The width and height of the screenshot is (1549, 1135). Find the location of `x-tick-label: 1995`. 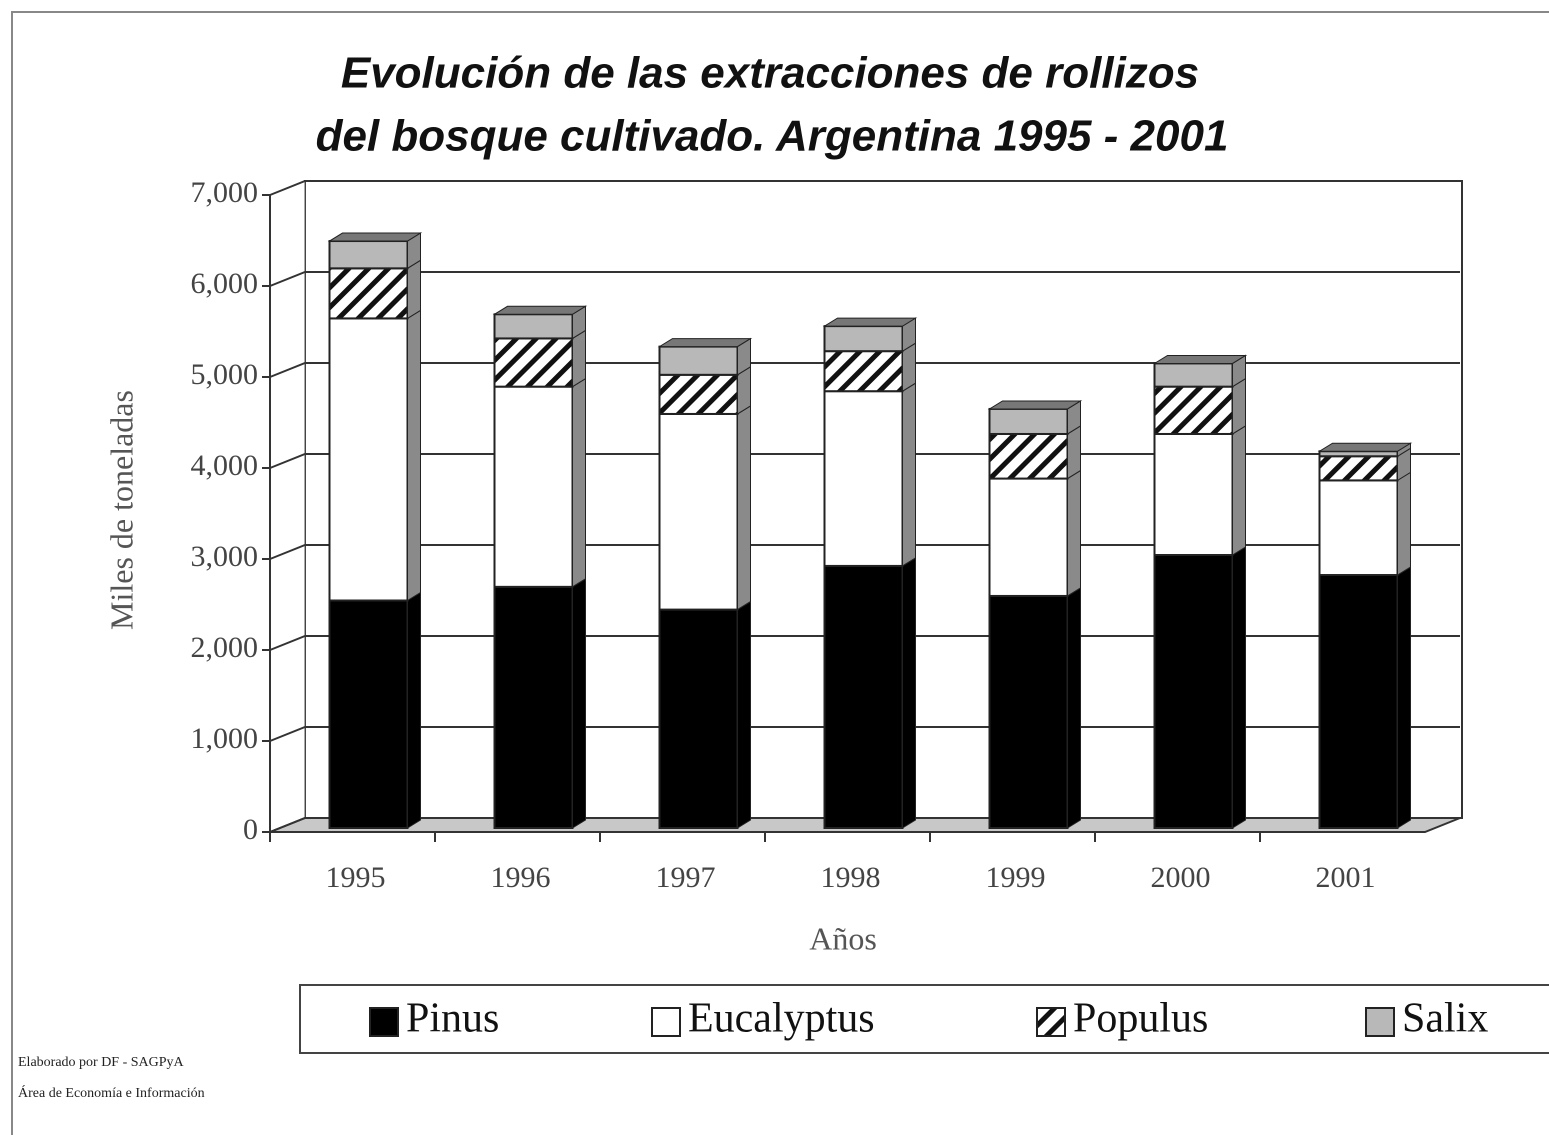

x-tick-label: 1995 is located at coordinates (356, 877).